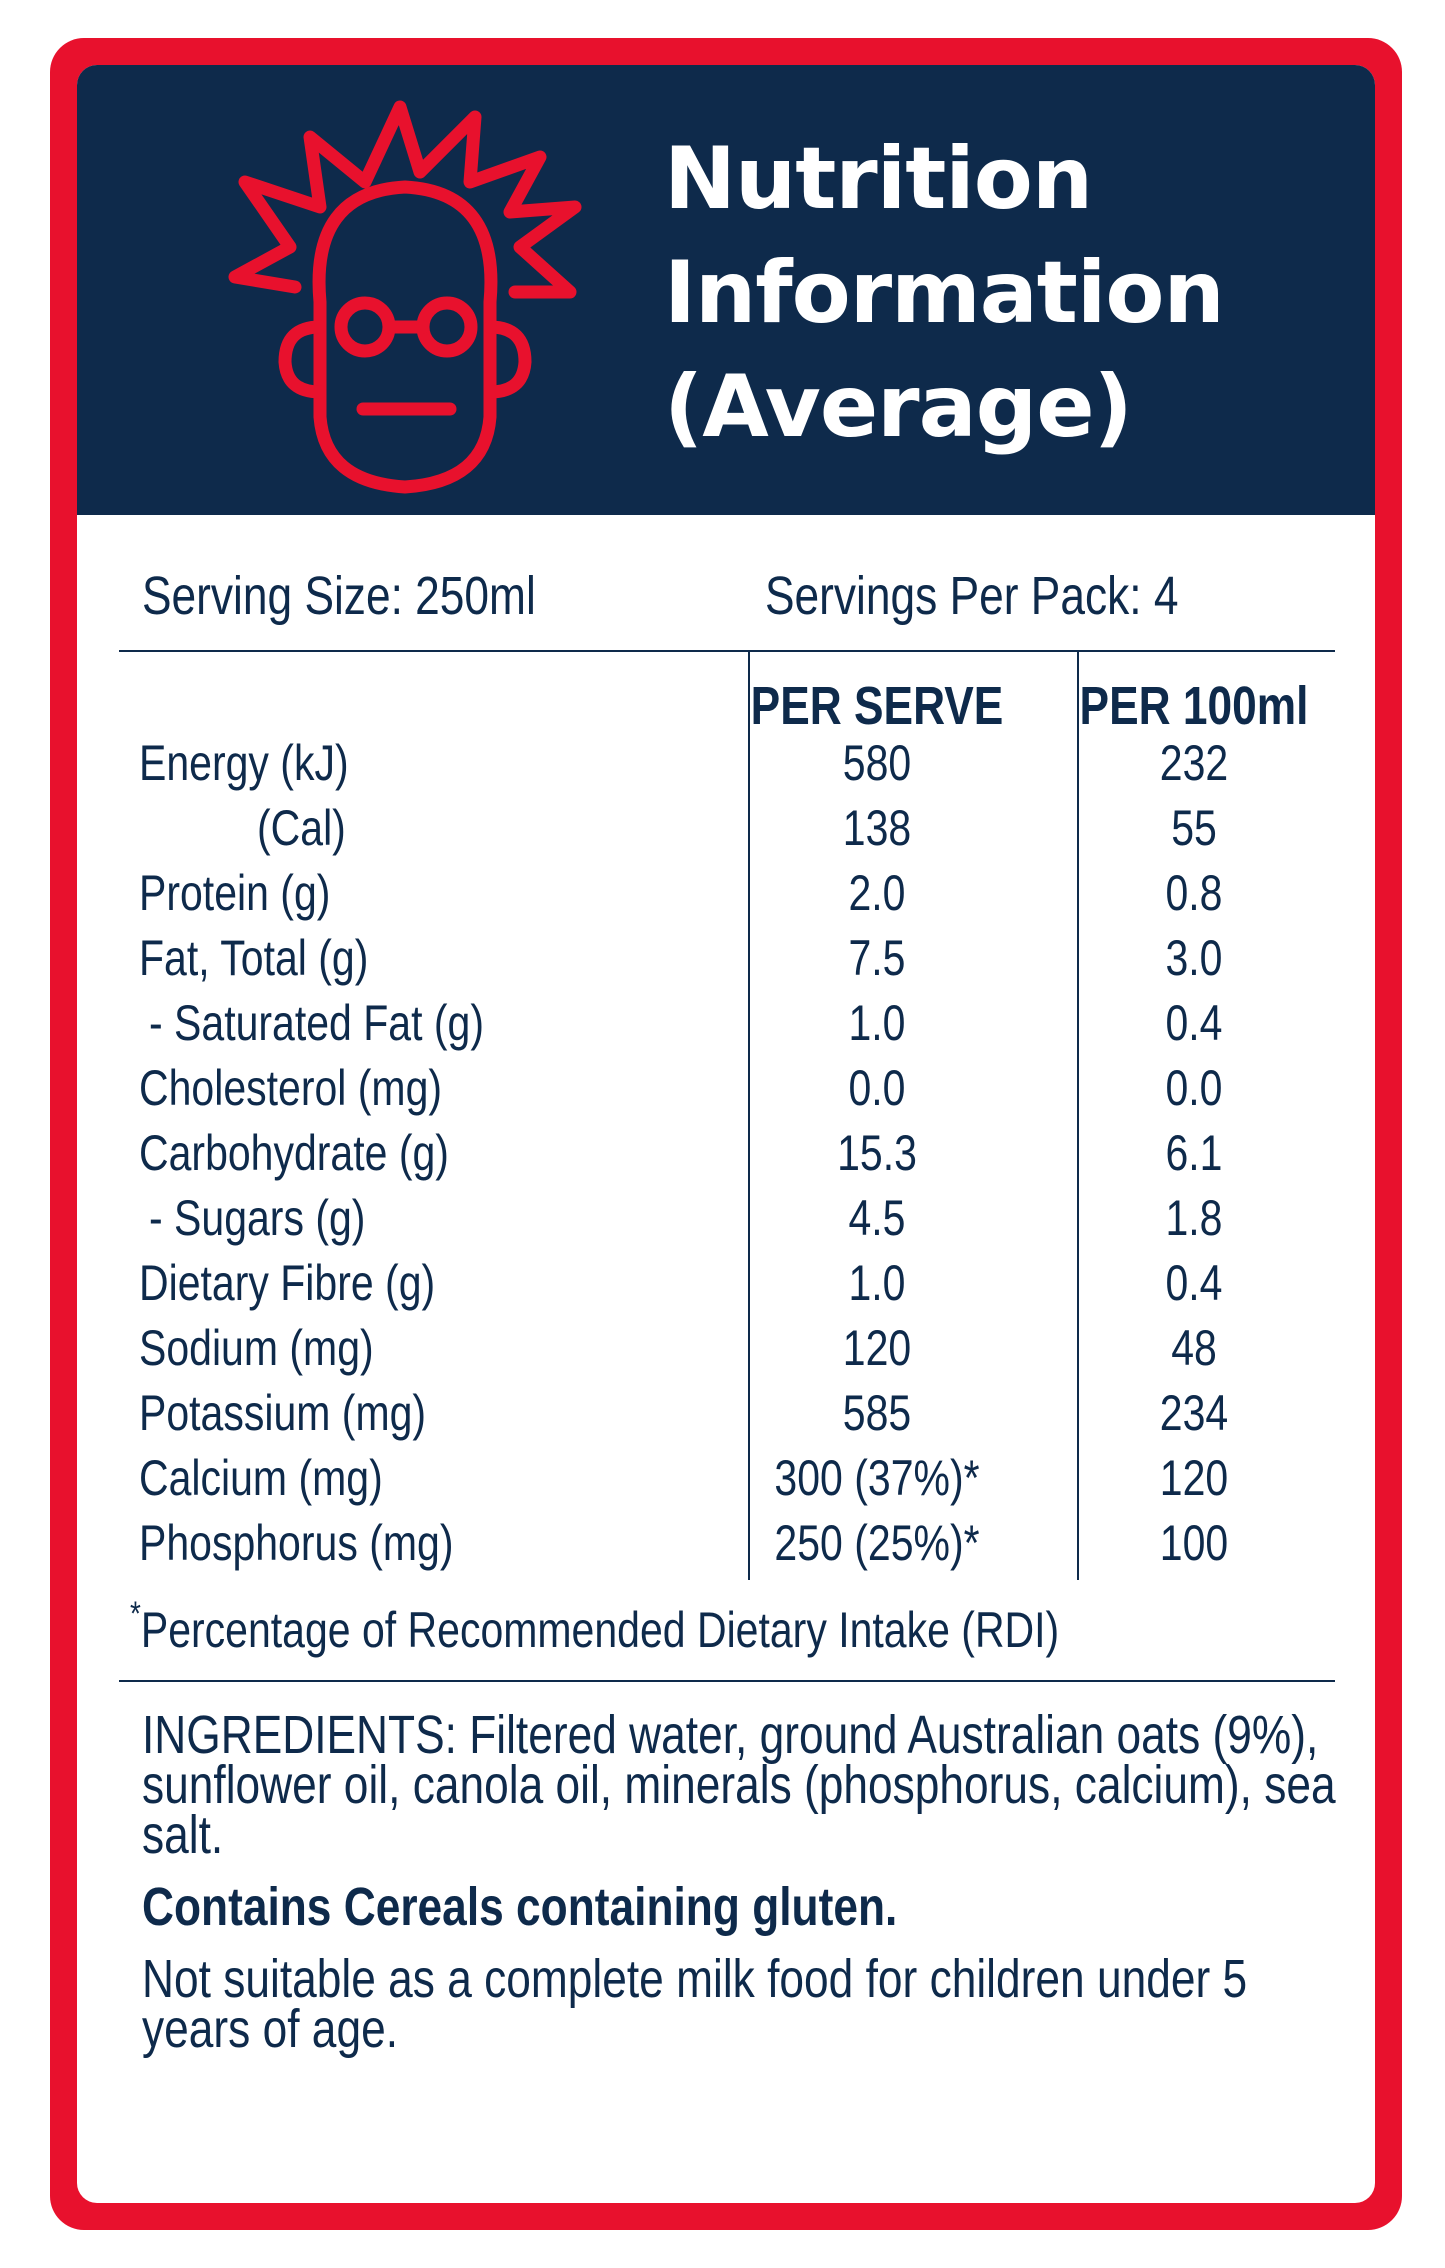 This screenshot has width=1445, height=2268. Describe the element at coordinates (877, 1348) in the screenshot. I see `per-serve-value: 120` at that location.